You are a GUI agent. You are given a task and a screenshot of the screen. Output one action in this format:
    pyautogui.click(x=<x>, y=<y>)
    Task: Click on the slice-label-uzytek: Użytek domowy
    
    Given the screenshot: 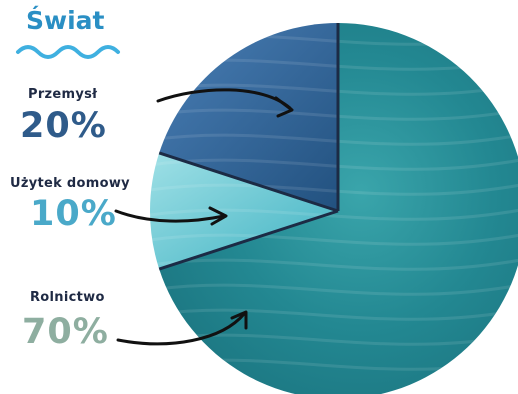 What is the action you would take?
    pyautogui.click(x=70, y=183)
    